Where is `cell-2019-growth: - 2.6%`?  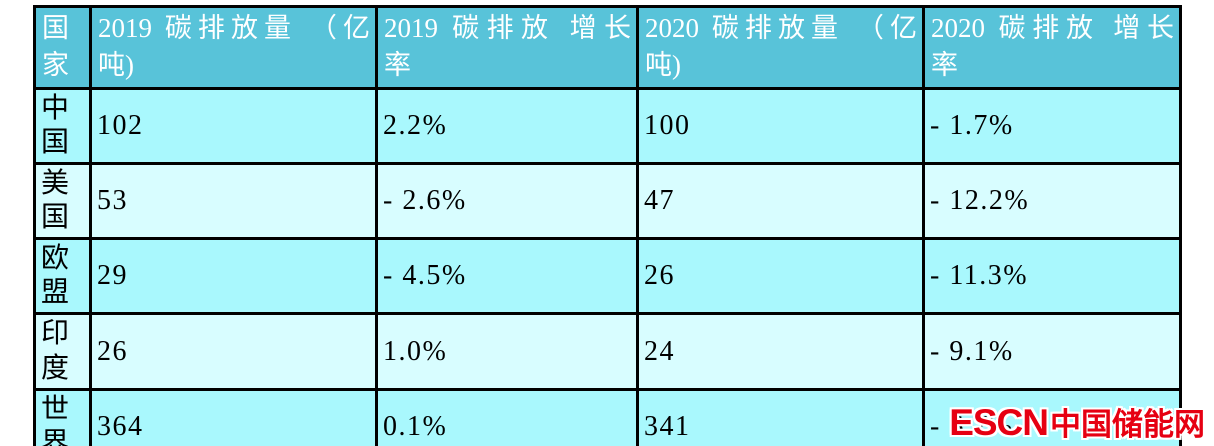
cell-2019-growth: - 2.6% is located at coordinates (507, 201).